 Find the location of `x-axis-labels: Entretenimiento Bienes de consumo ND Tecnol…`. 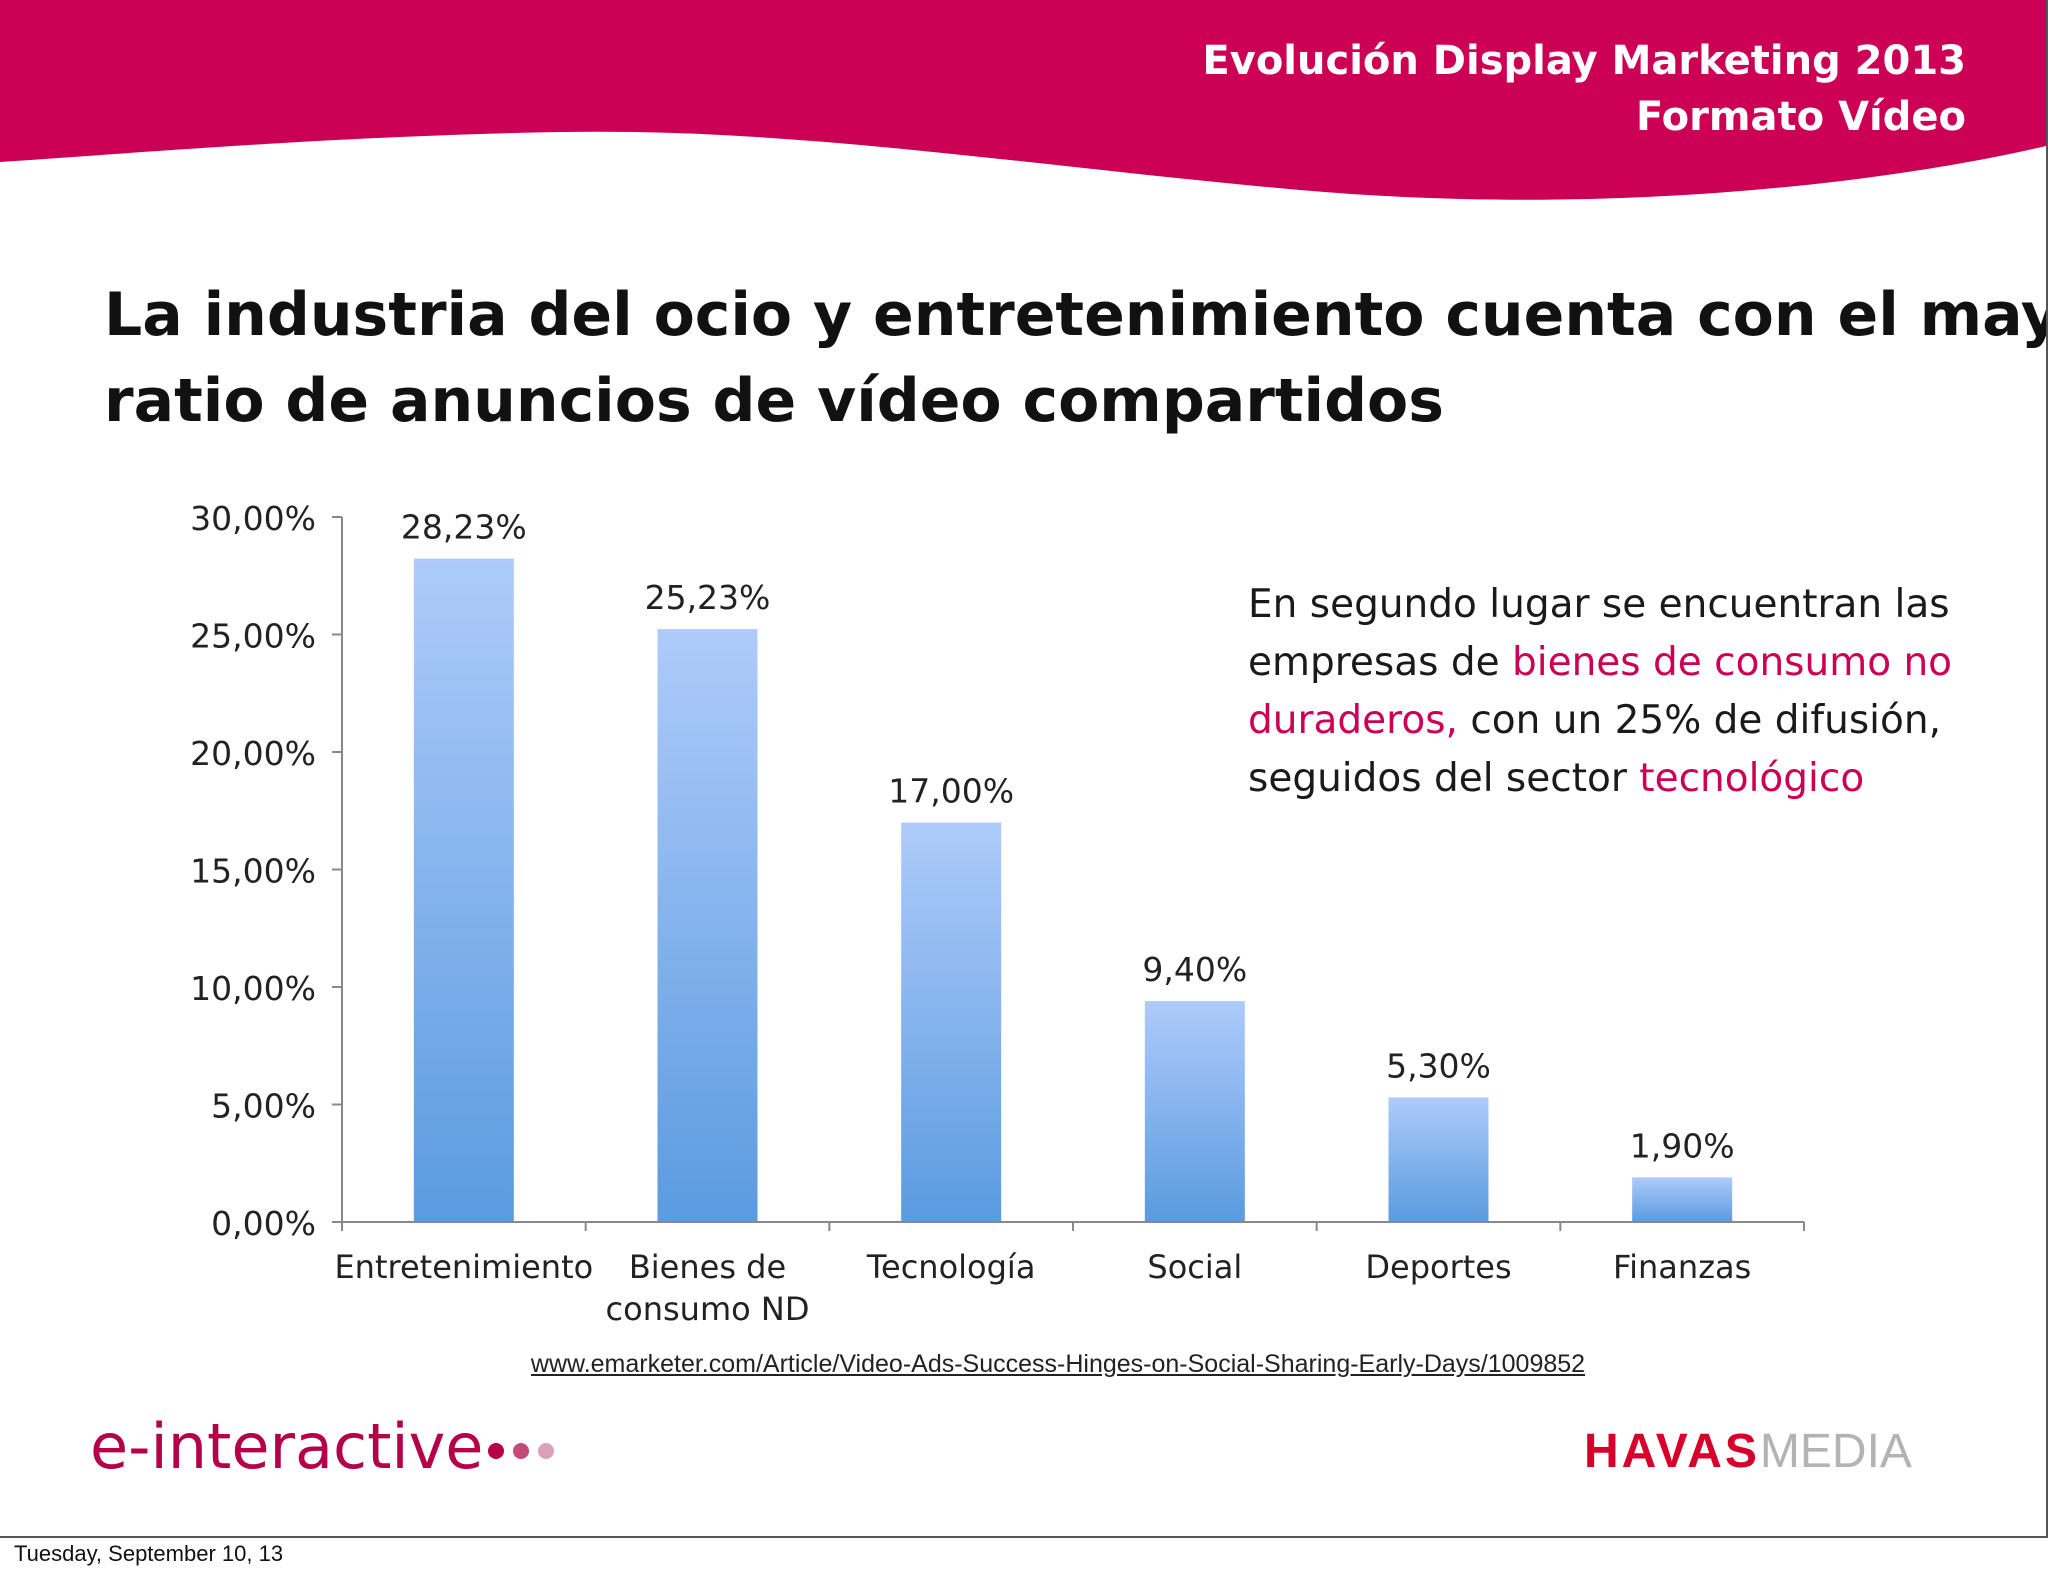

x-axis-labels: Entretenimiento Bienes de consumo ND Tecnol… is located at coordinates (1042, 1288).